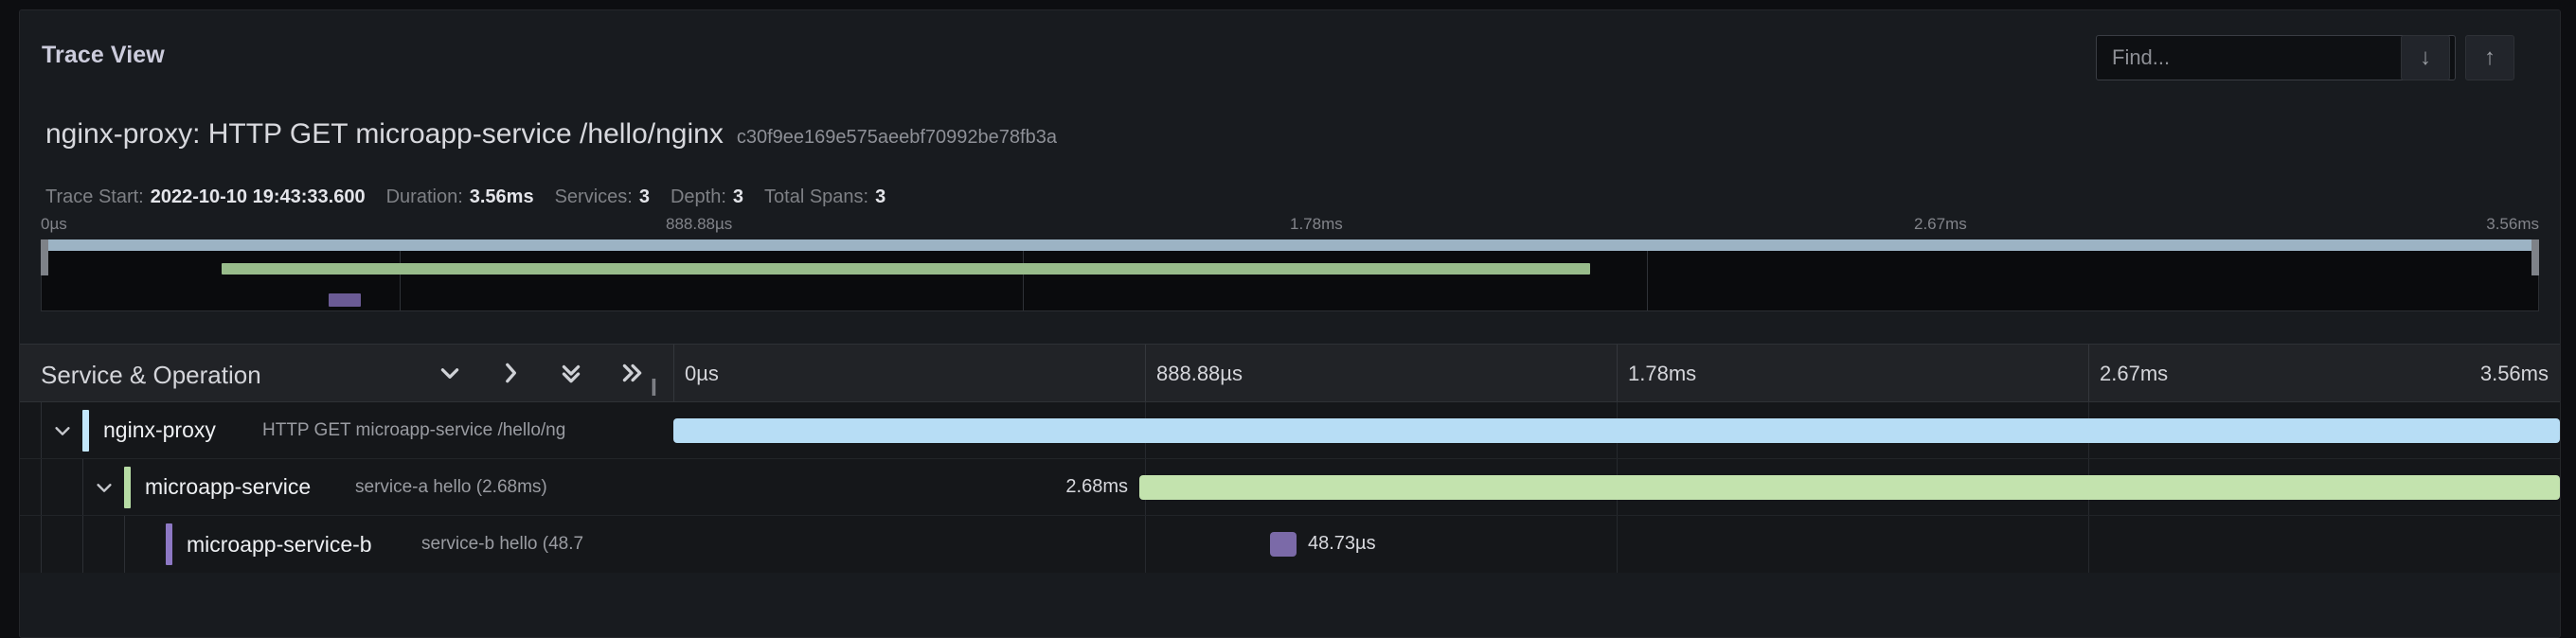 The height and width of the screenshot is (638, 2576). I want to click on minimap-drag-handle-right, so click(2535, 257).